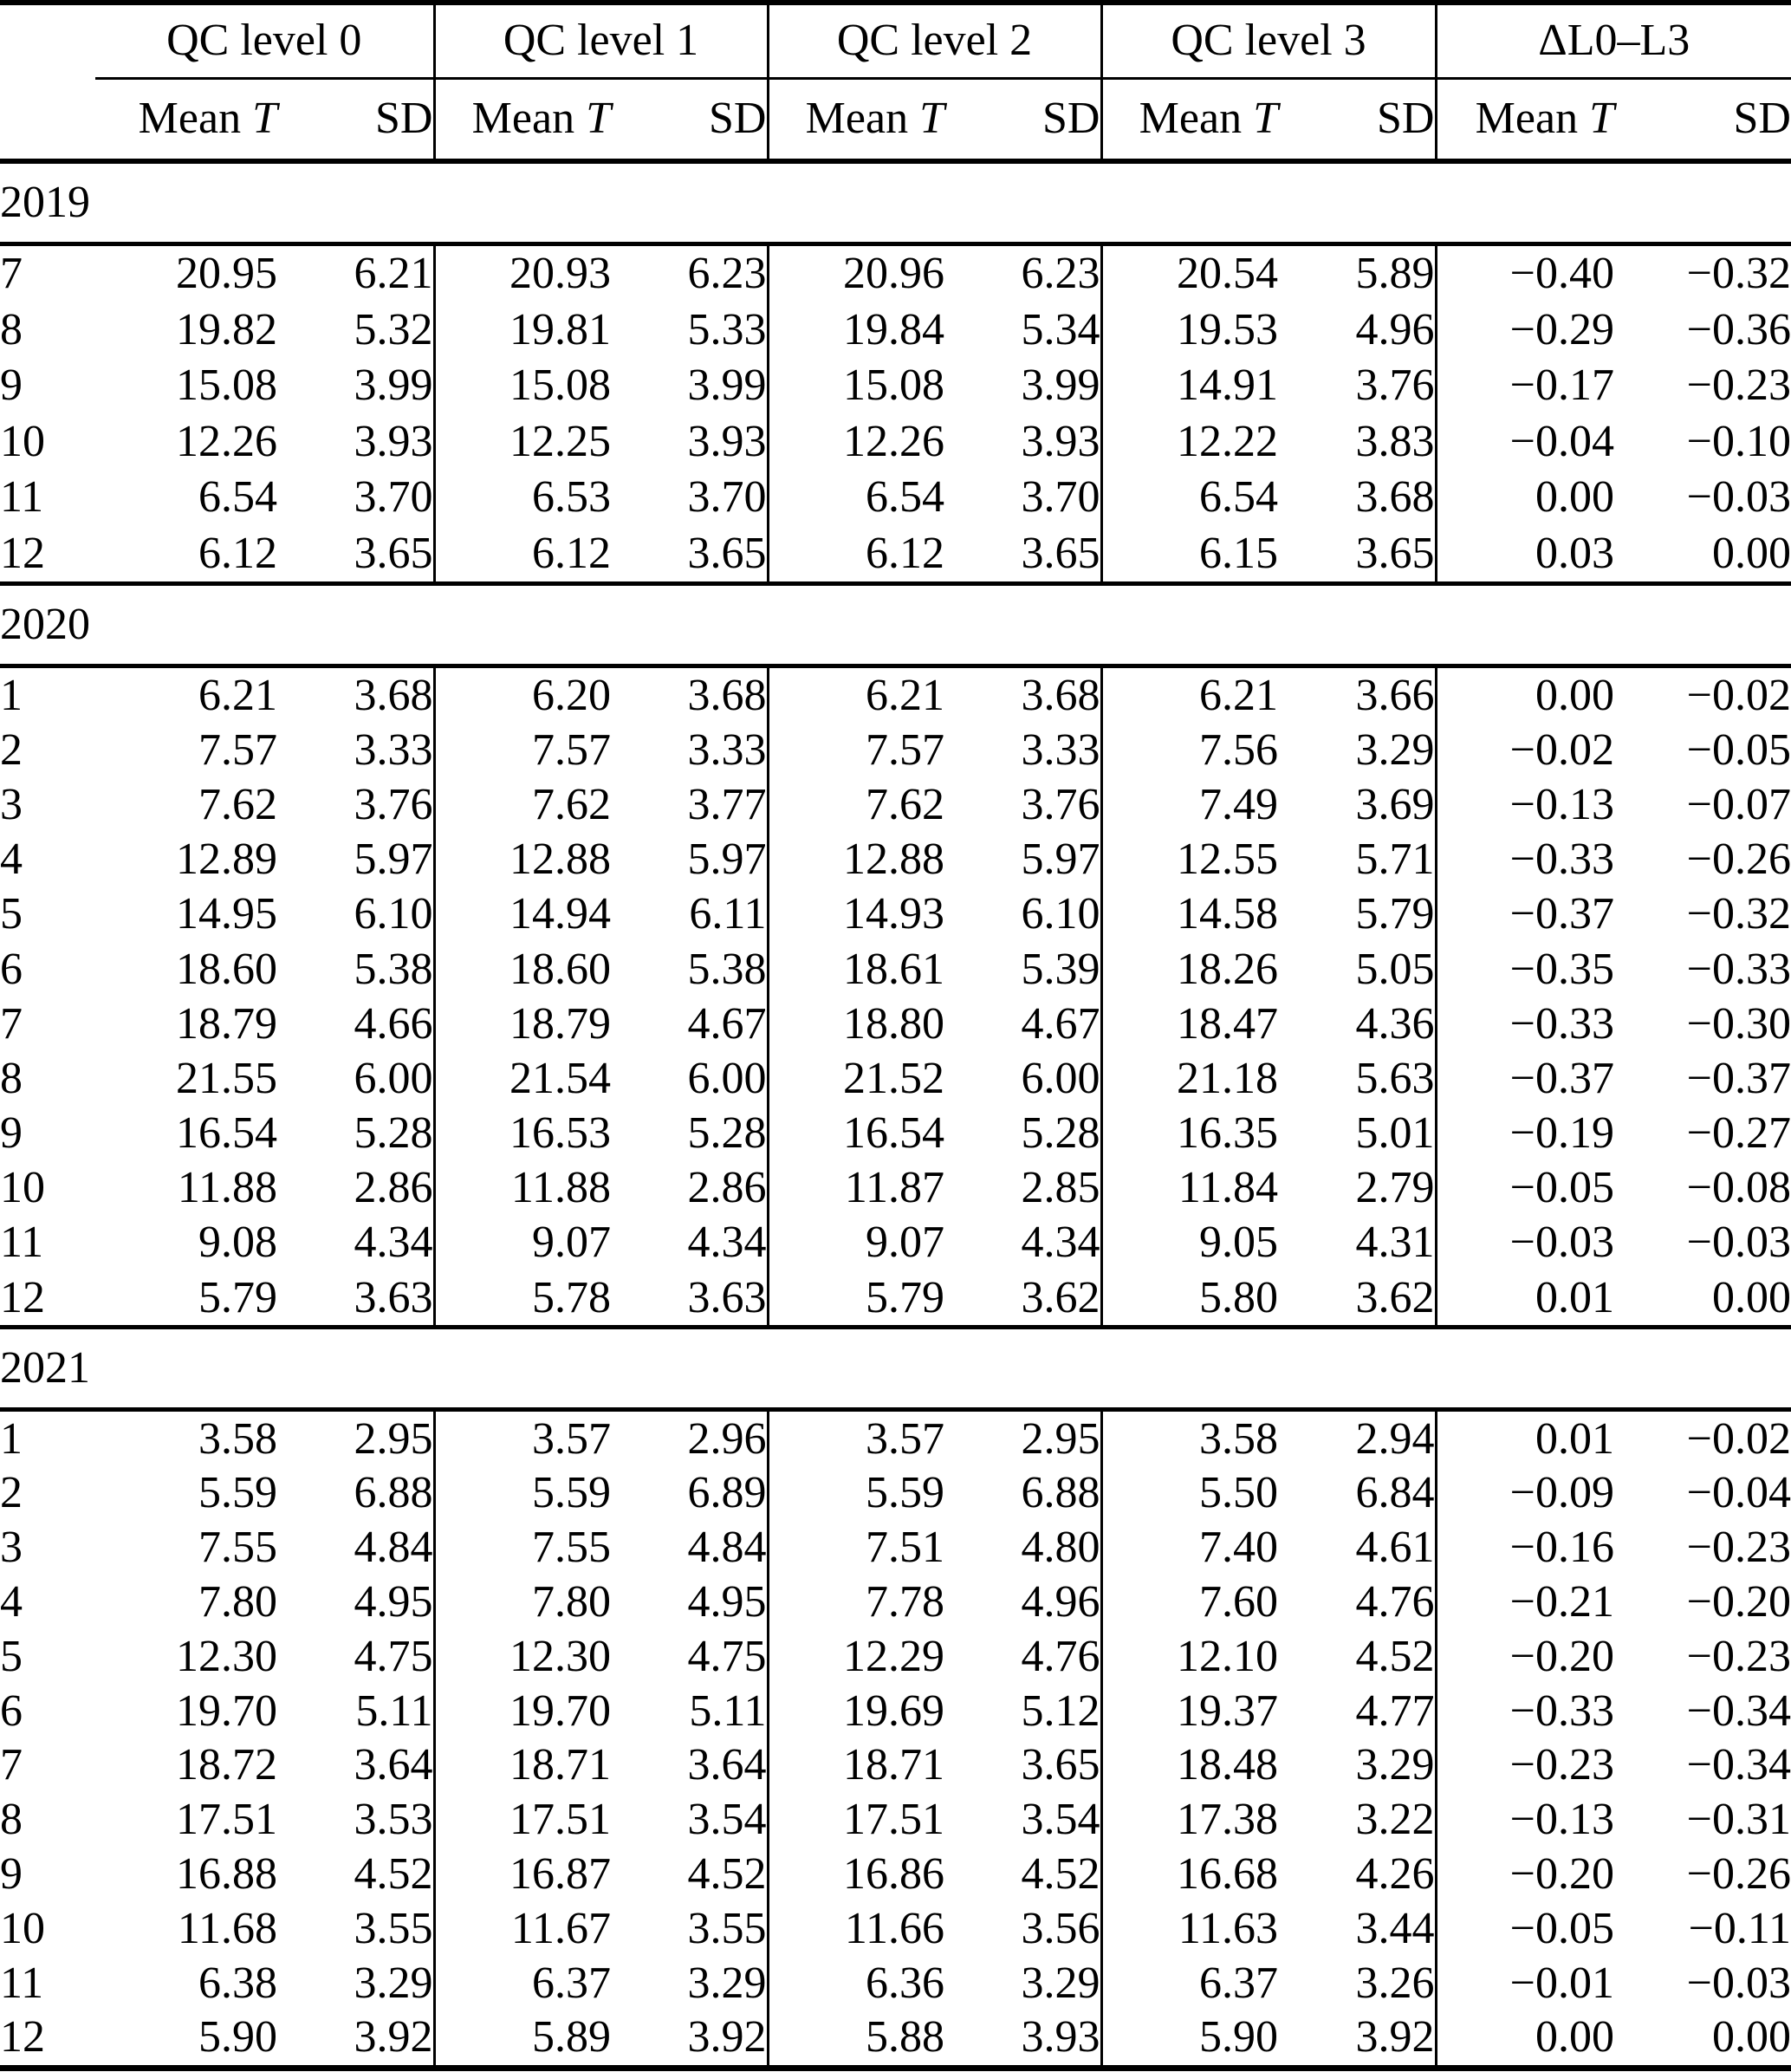 The width and height of the screenshot is (1791, 2072). Describe the element at coordinates (855, 1984) in the screenshot. I see `value-cell: 6.36` at that location.